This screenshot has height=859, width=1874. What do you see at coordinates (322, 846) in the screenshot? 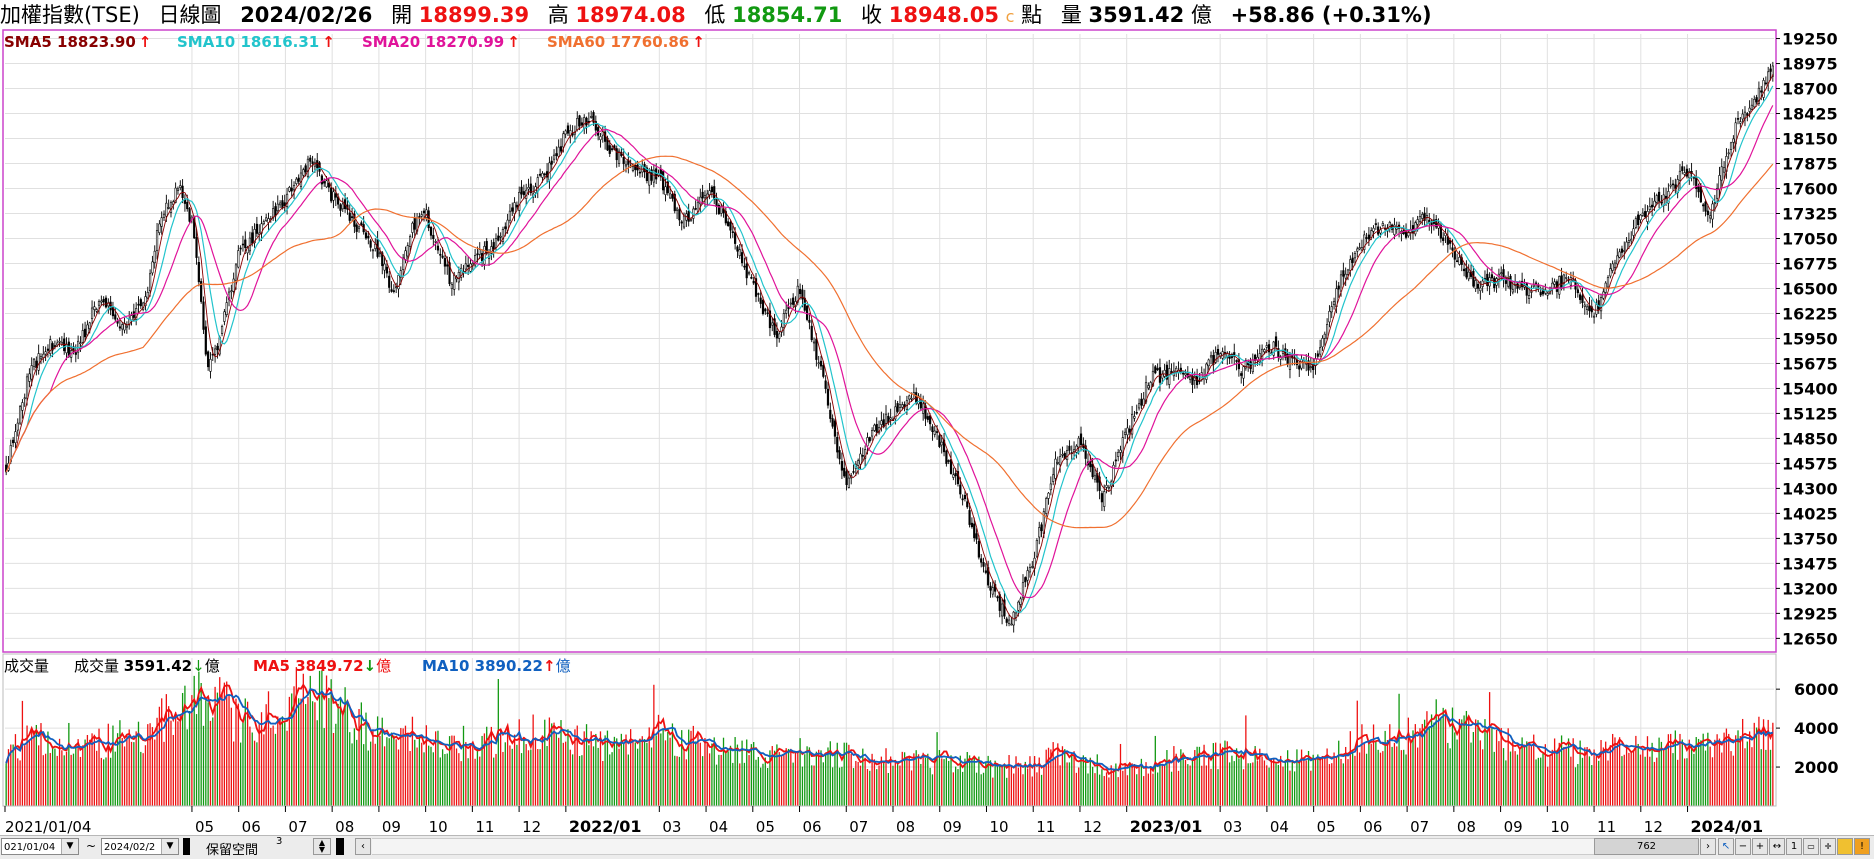
I see `reserve-space-spinner: ▲ ▼` at bounding box center [322, 846].